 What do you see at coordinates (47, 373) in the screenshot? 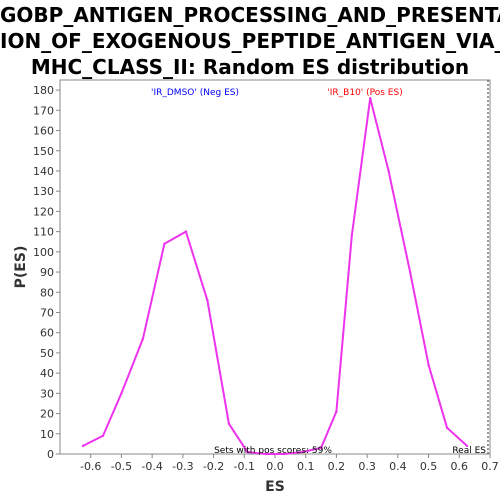
I see `y-tick-label: 40` at bounding box center [47, 373].